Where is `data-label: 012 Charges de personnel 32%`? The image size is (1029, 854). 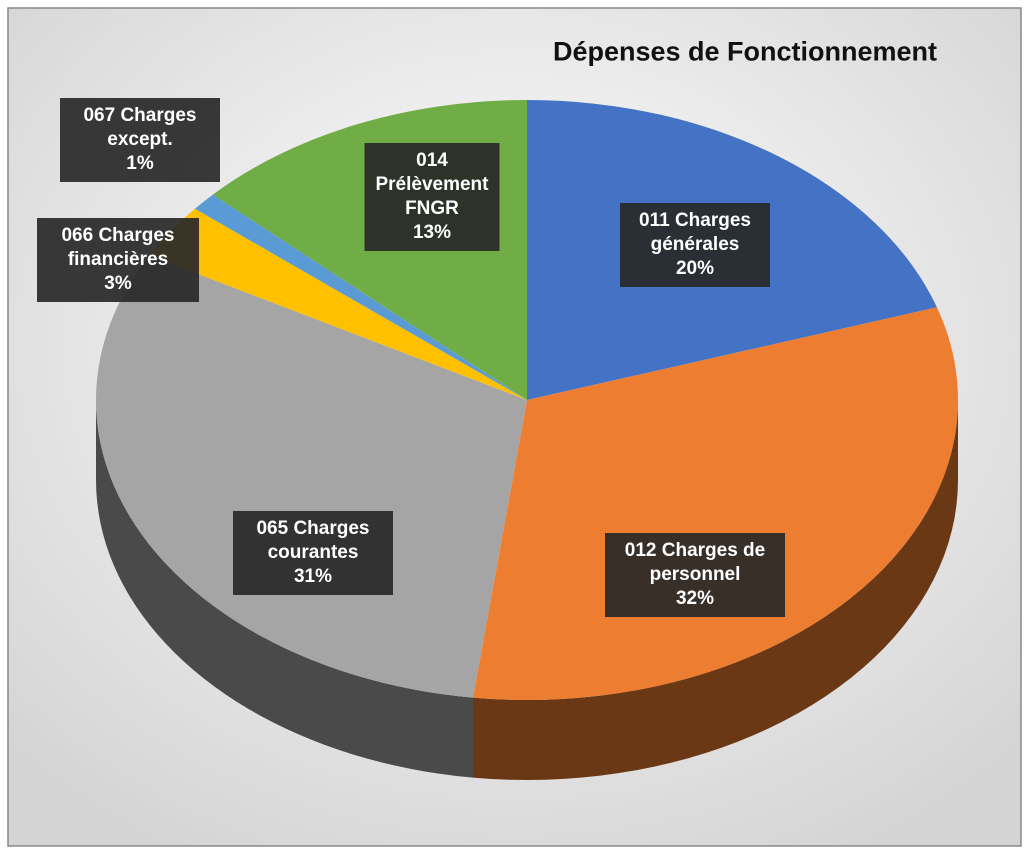 data-label: 012 Charges de personnel 32% is located at coordinates (695, 575).